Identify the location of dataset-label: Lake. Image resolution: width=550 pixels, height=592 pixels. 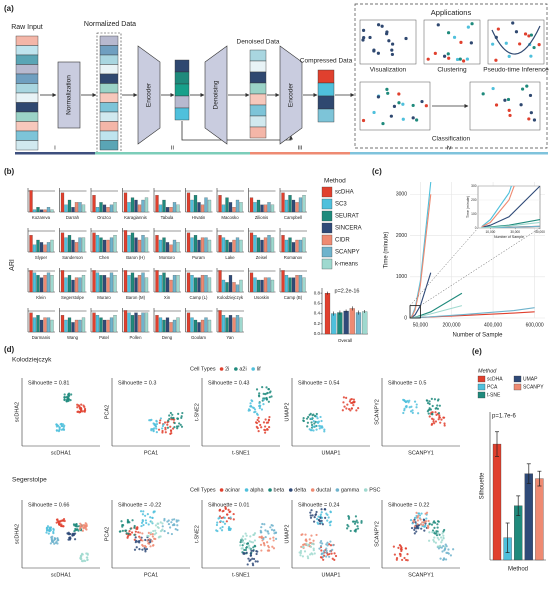
(230, 257).